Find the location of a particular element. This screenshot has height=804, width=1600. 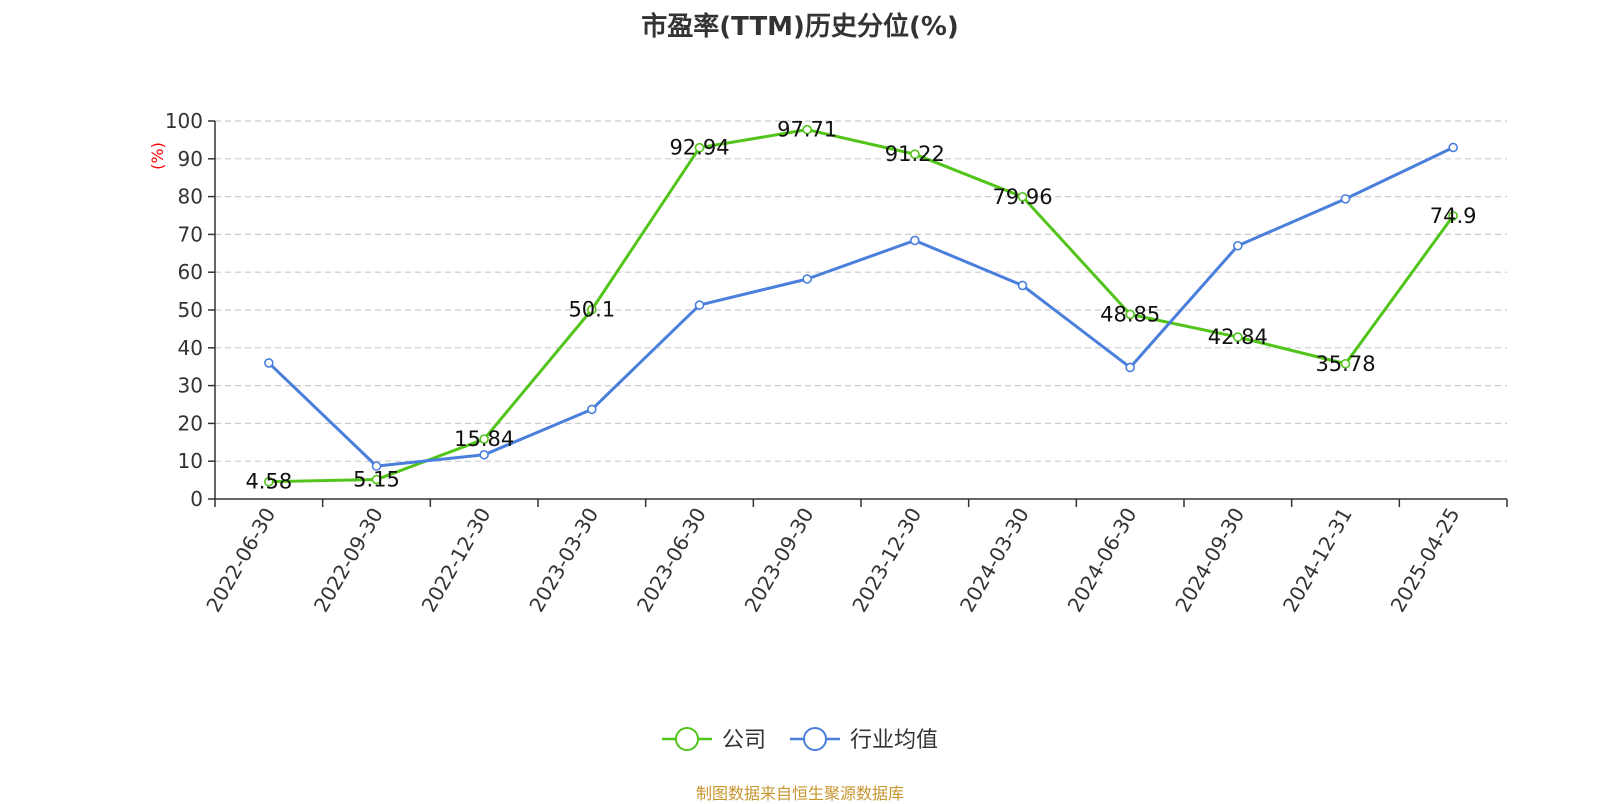

data-label: 5.15 is located at coordinates (376, 480).